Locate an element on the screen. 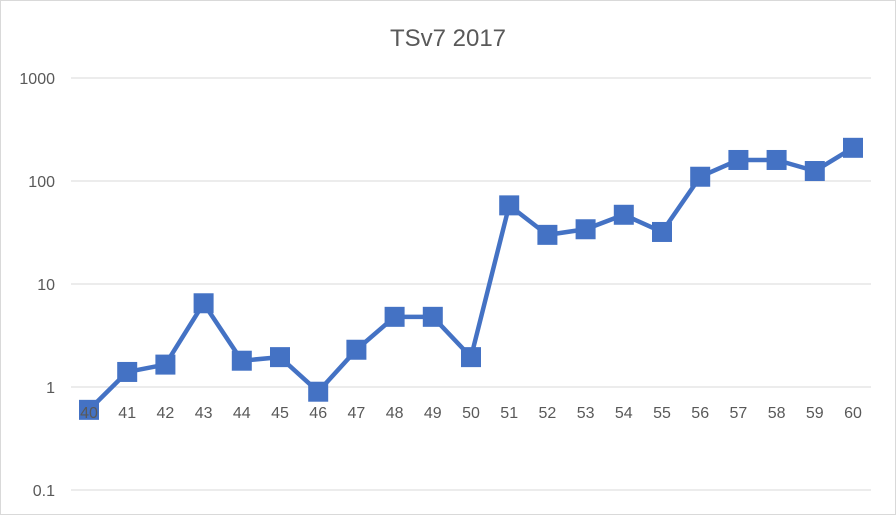  x-tick-label-60: 60 is located at coordinates (853, 413).